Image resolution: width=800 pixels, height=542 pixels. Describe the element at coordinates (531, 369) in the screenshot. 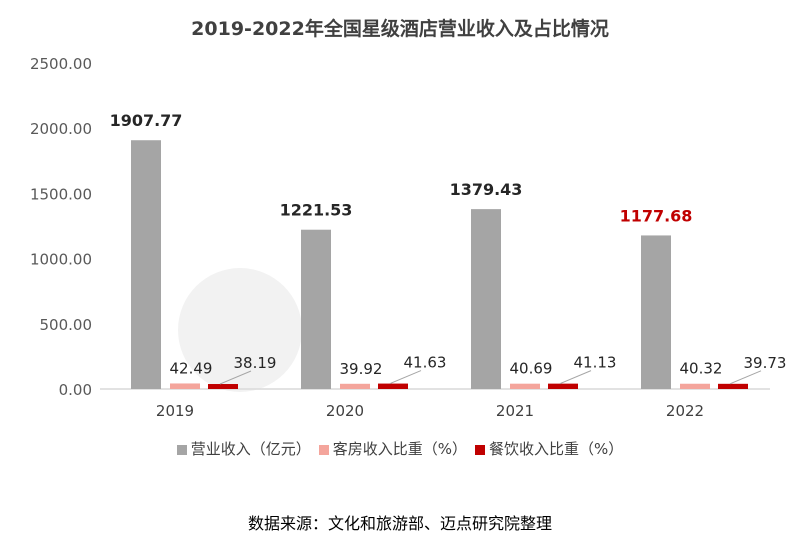

I see `data-label: 40.69` at that location.